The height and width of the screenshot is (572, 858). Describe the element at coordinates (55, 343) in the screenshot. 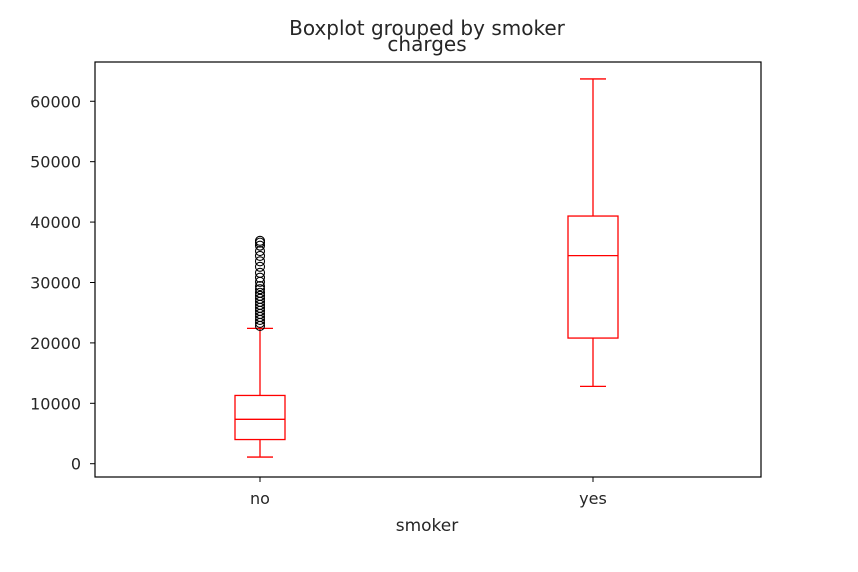

I see `y-tick-label: 20000` at that location.